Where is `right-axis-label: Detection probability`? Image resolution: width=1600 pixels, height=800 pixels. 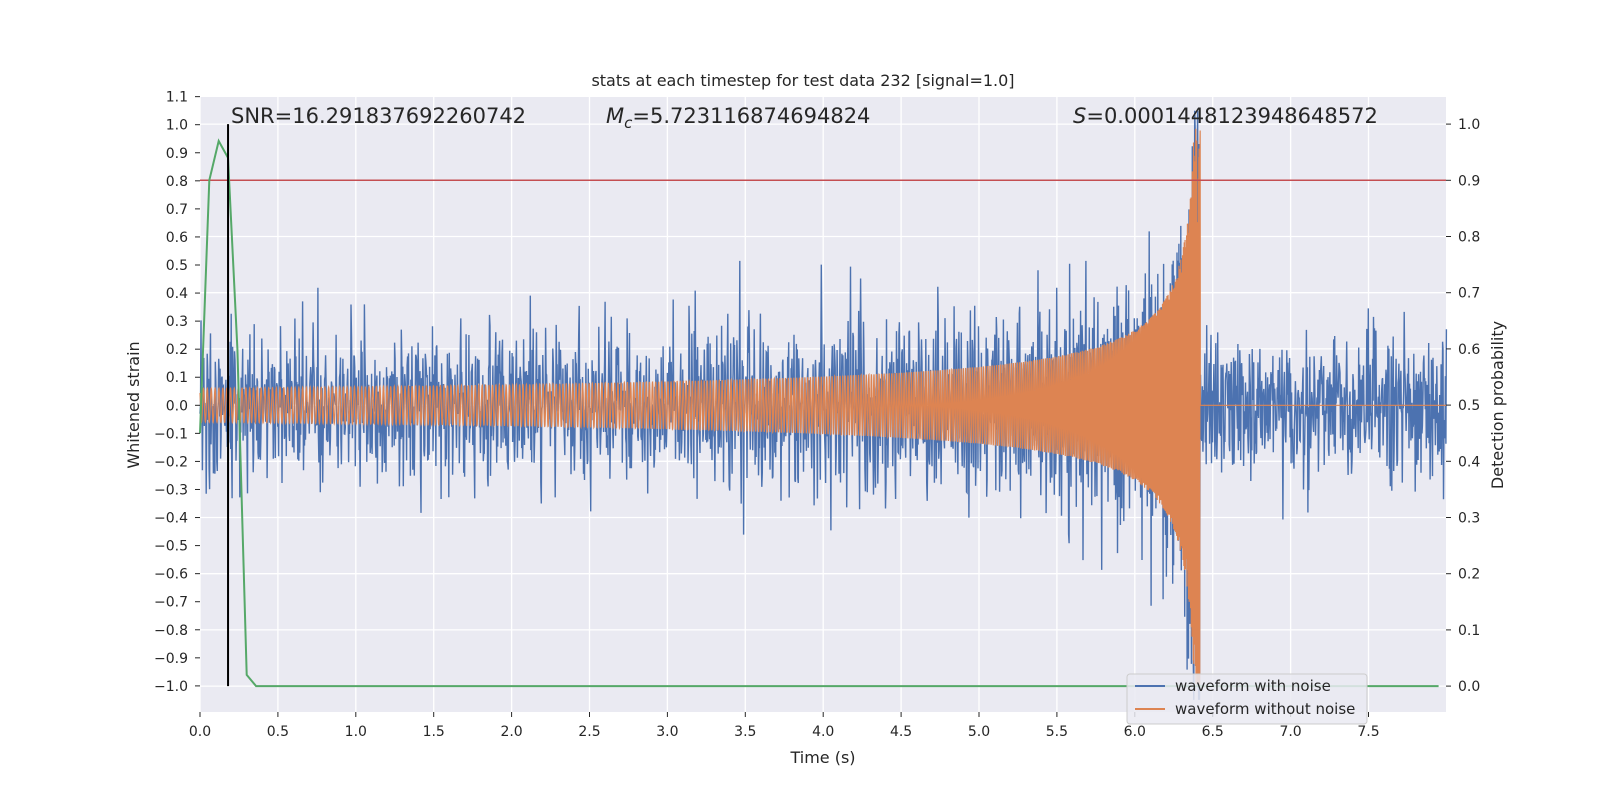 right-axis-label: Detection probability is located at coordinates (1497, 405).